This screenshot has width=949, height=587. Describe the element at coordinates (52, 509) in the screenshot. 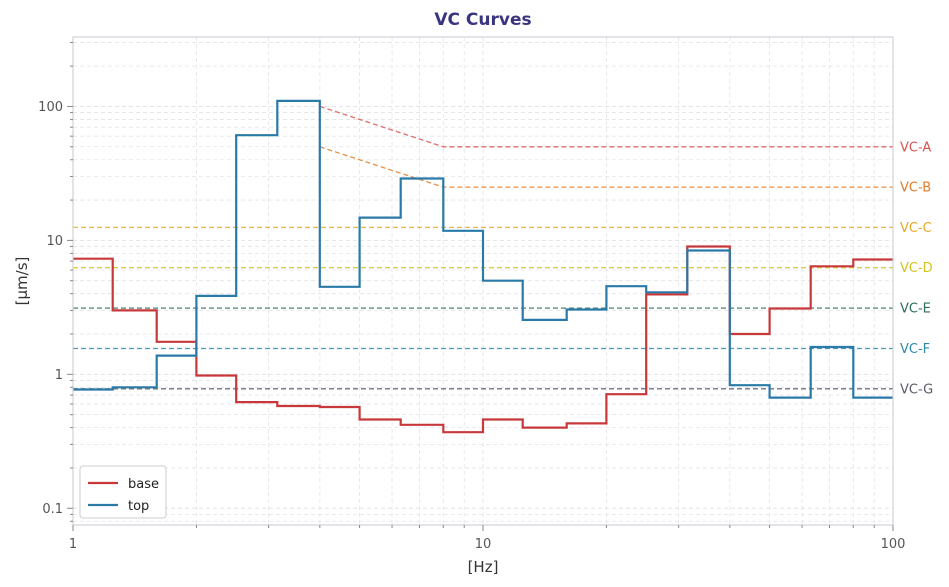

I see `y-tick-label: 0.1` at that location.